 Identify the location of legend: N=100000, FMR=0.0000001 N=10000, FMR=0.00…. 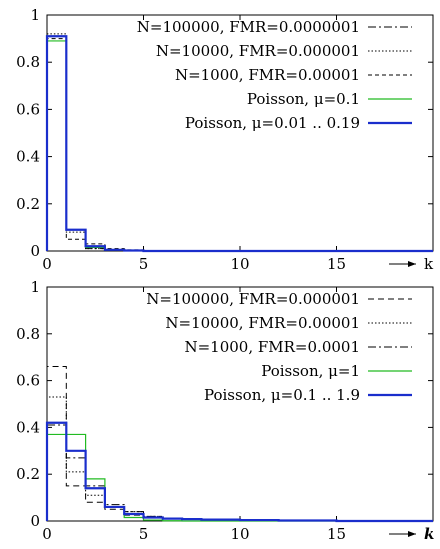
(274, 75).